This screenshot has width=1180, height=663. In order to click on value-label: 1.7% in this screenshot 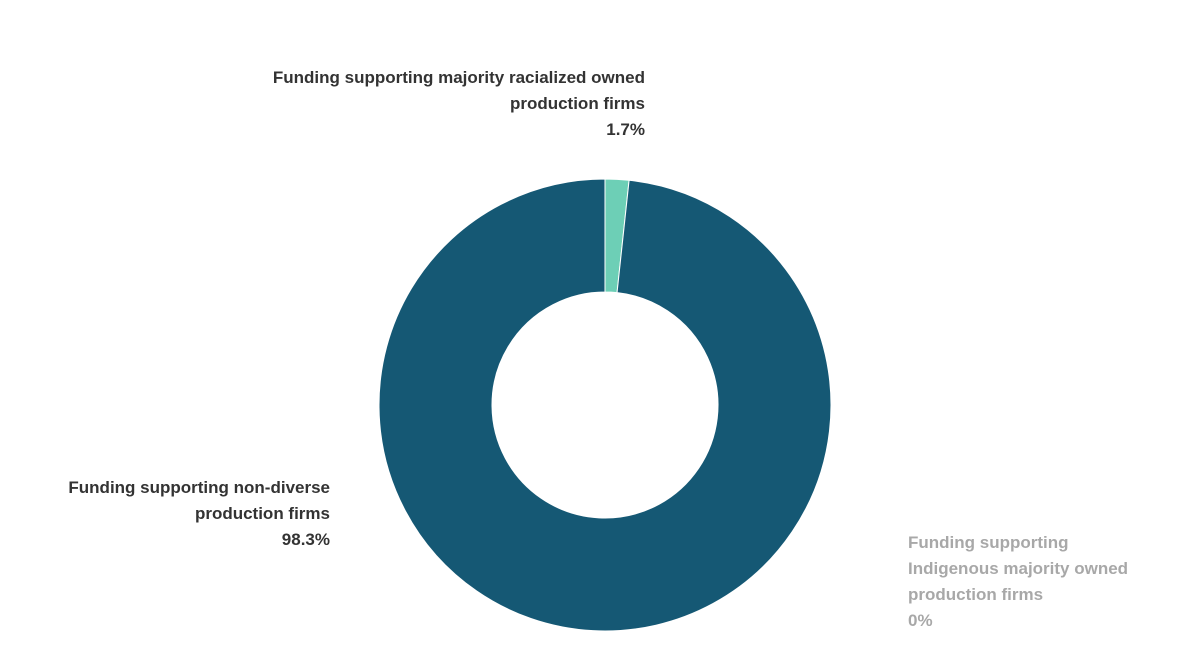, I will do `click(625, 129)`.